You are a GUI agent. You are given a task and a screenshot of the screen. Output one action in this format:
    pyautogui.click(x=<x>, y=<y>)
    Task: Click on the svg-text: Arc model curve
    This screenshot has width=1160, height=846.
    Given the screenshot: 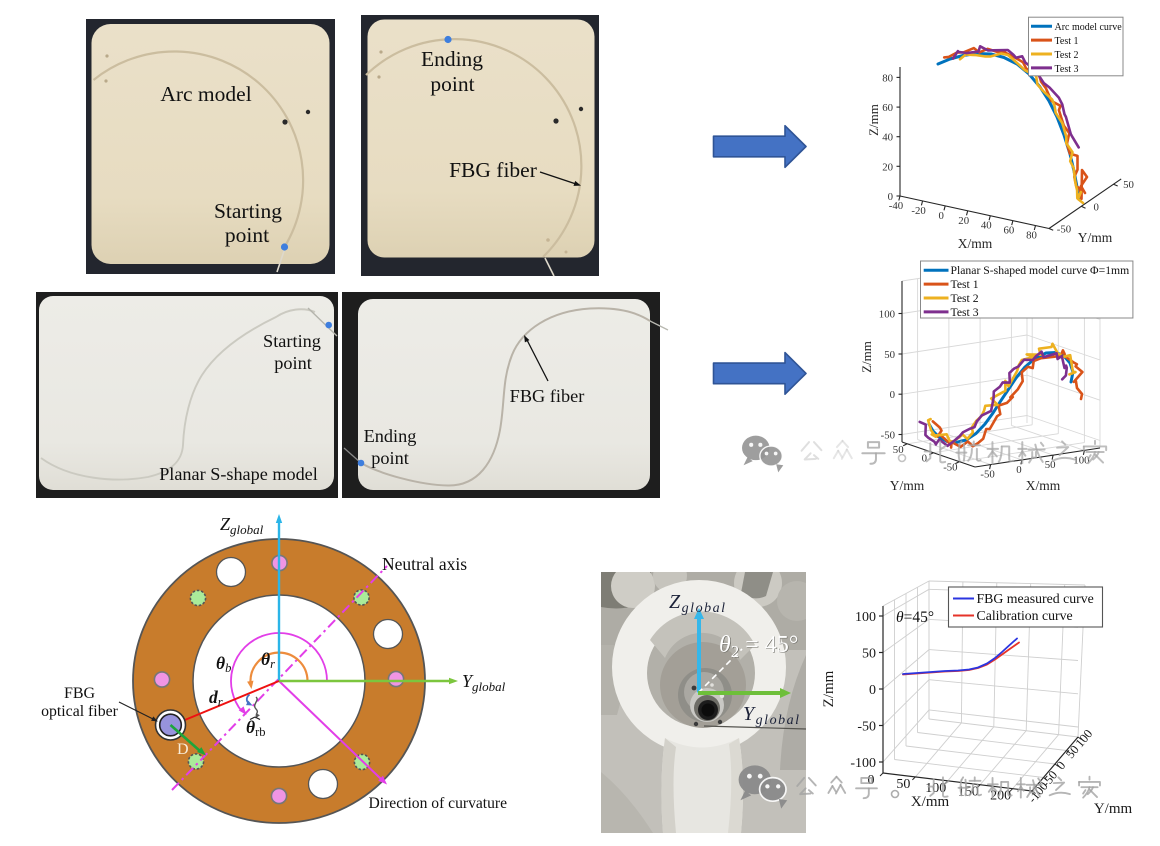 What is the action you would take?
    pyautogui.click(x=1089, y=27)
    